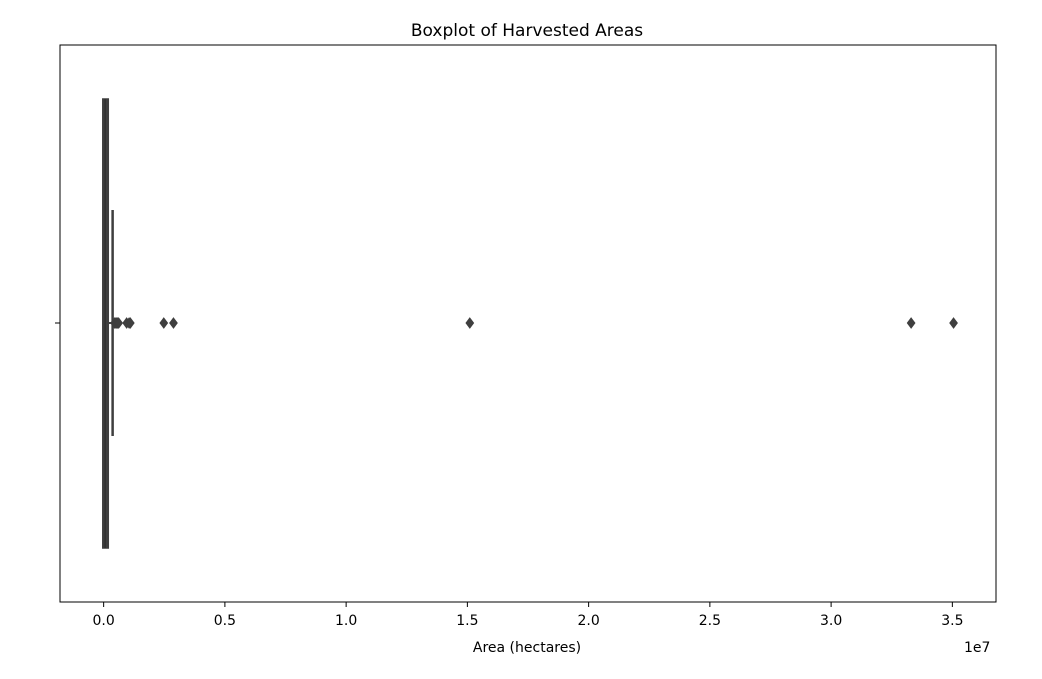 This screenshot has height=679, width=1042. Describe the element at coordinates (225, 621) in the screenshot. I see `x-tick-label: 0.5` at that location.